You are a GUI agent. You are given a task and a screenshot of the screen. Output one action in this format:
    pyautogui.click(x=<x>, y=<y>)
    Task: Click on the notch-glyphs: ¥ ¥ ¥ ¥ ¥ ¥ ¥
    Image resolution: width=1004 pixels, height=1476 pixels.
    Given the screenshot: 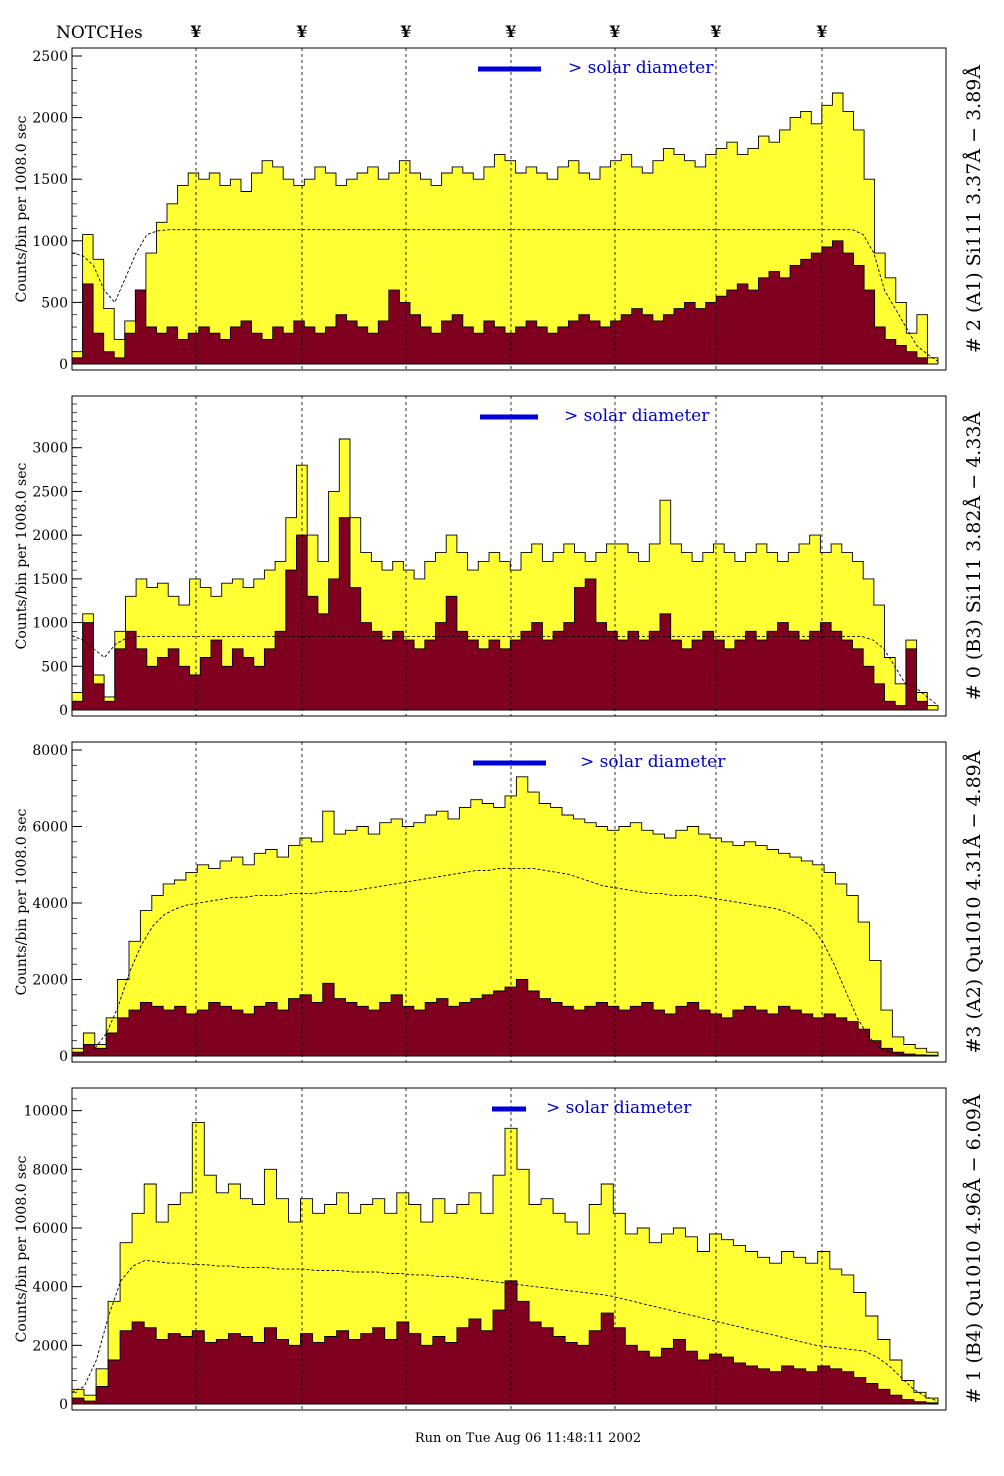 What is the action you would take?
    pyautogui.click(x=508, y=31)
    